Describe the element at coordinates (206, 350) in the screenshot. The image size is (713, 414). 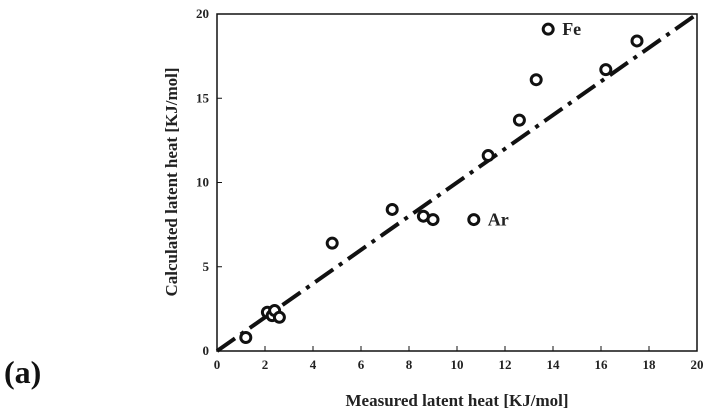
I see `y-tick-label: 0` at that location.